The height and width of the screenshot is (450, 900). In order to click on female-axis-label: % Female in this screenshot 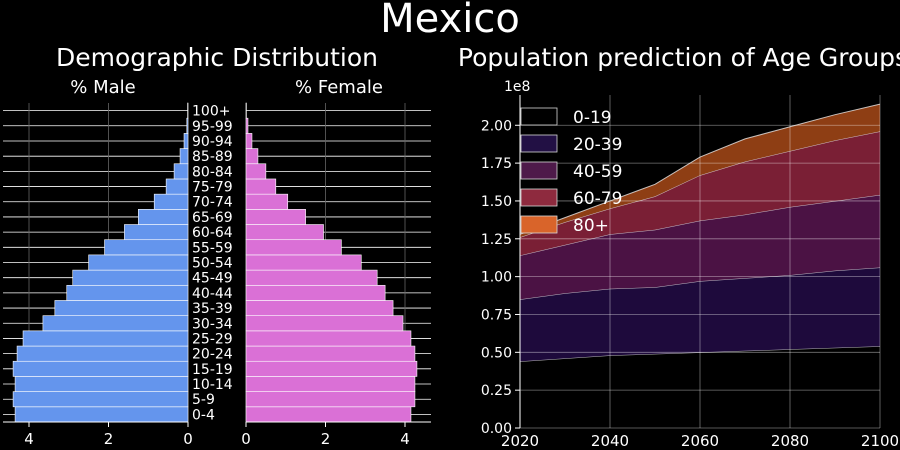, I will do `click(339, 87)`.